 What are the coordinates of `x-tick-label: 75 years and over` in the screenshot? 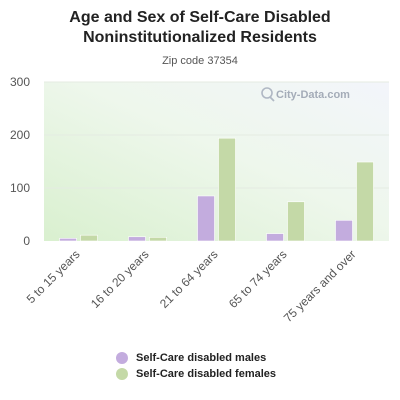 It's located at (320, 286).